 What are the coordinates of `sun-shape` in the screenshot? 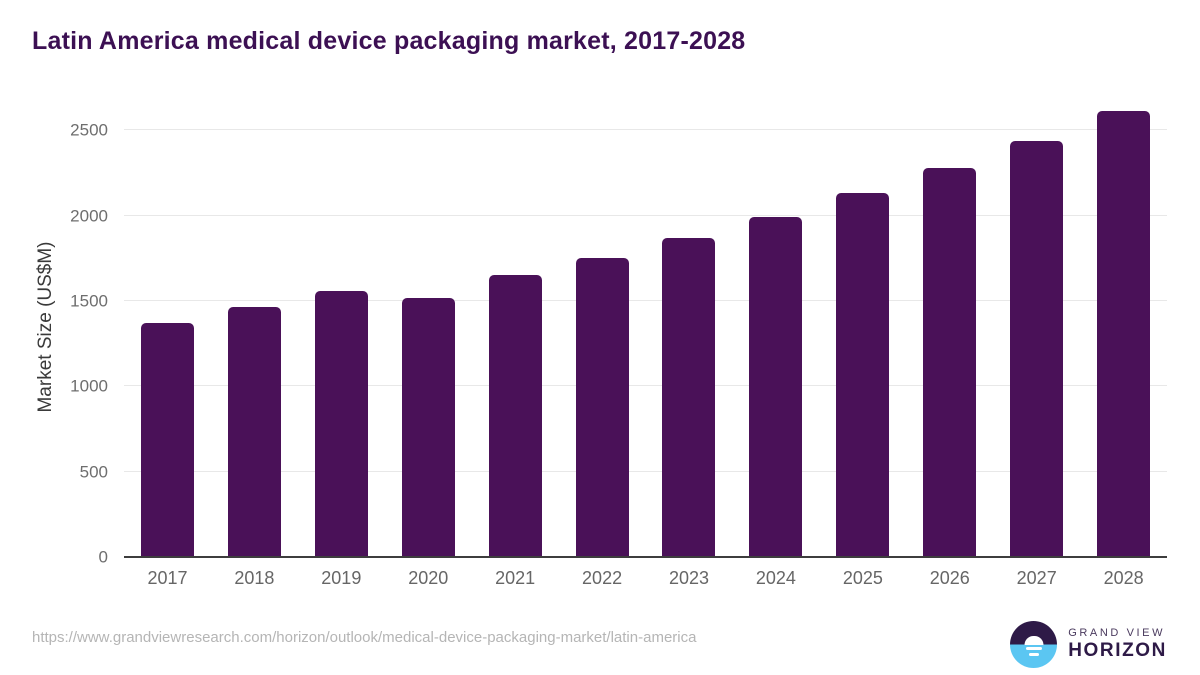 It's located at (1034, 640).